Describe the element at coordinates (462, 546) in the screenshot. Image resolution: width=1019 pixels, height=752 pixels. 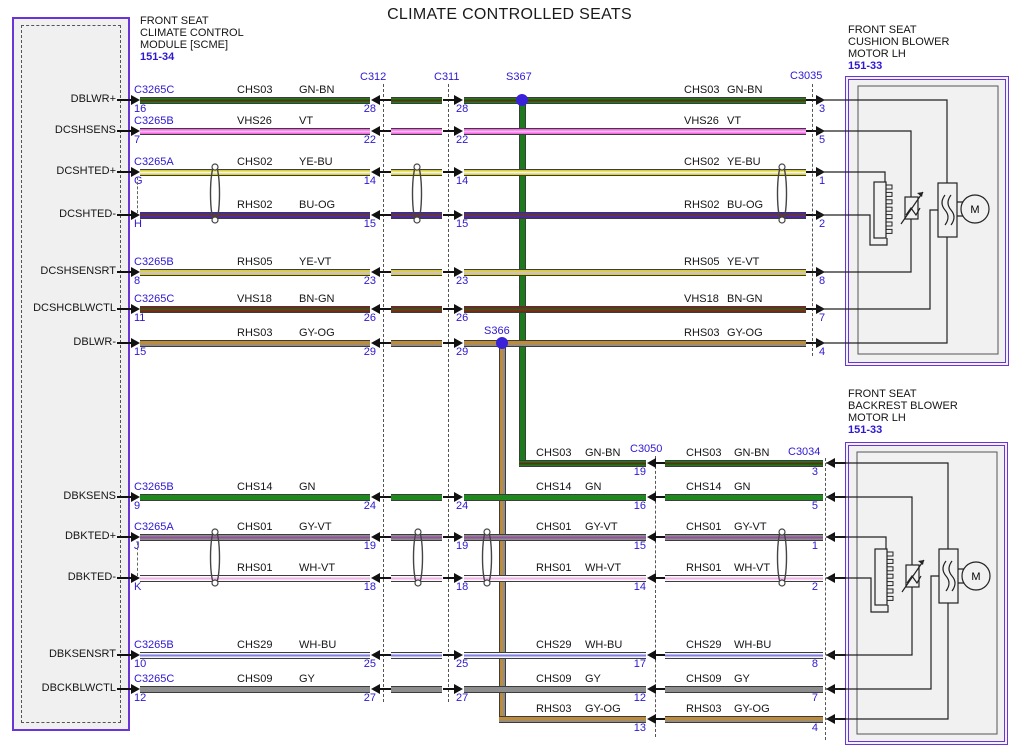
I see `pin-label: 19` at that location.